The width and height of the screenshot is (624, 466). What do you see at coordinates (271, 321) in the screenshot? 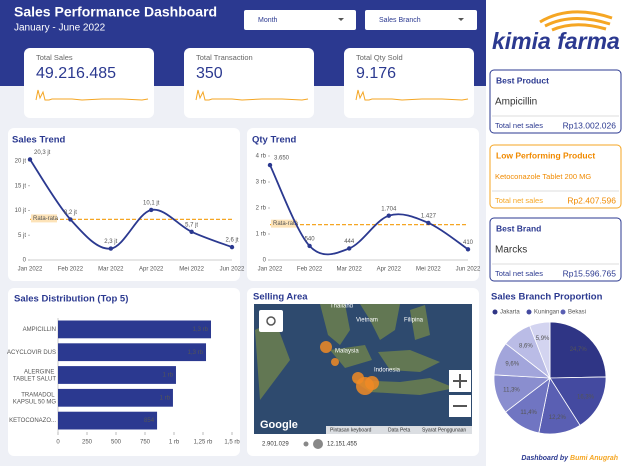
I see `map-locate-button` at bounding box center [271, 321].